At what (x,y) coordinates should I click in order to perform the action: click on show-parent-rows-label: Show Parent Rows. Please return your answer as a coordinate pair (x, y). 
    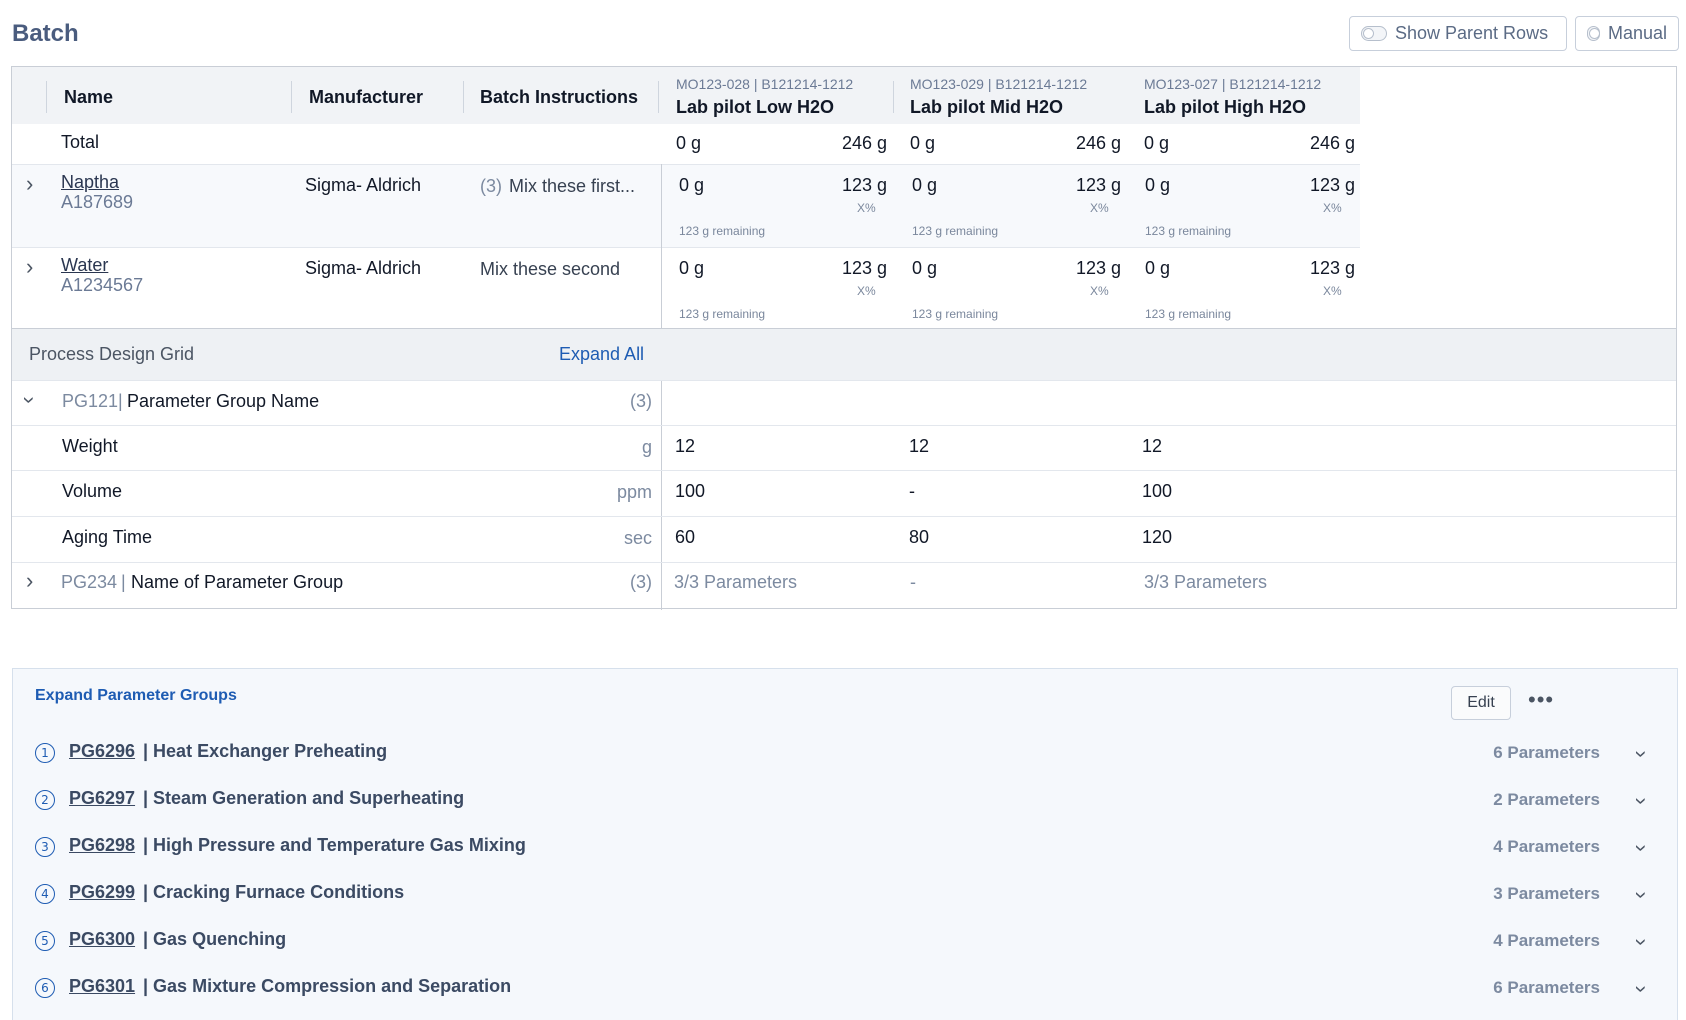
    Looking at the image, I should click on (1472, 33).